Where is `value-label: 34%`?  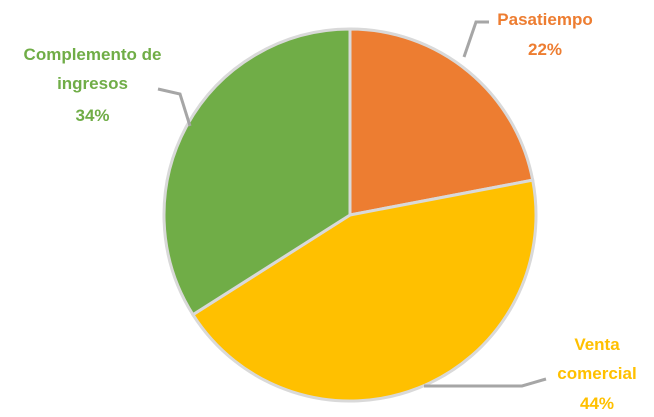 value-label: 34% is located at coordinates (92, 115).